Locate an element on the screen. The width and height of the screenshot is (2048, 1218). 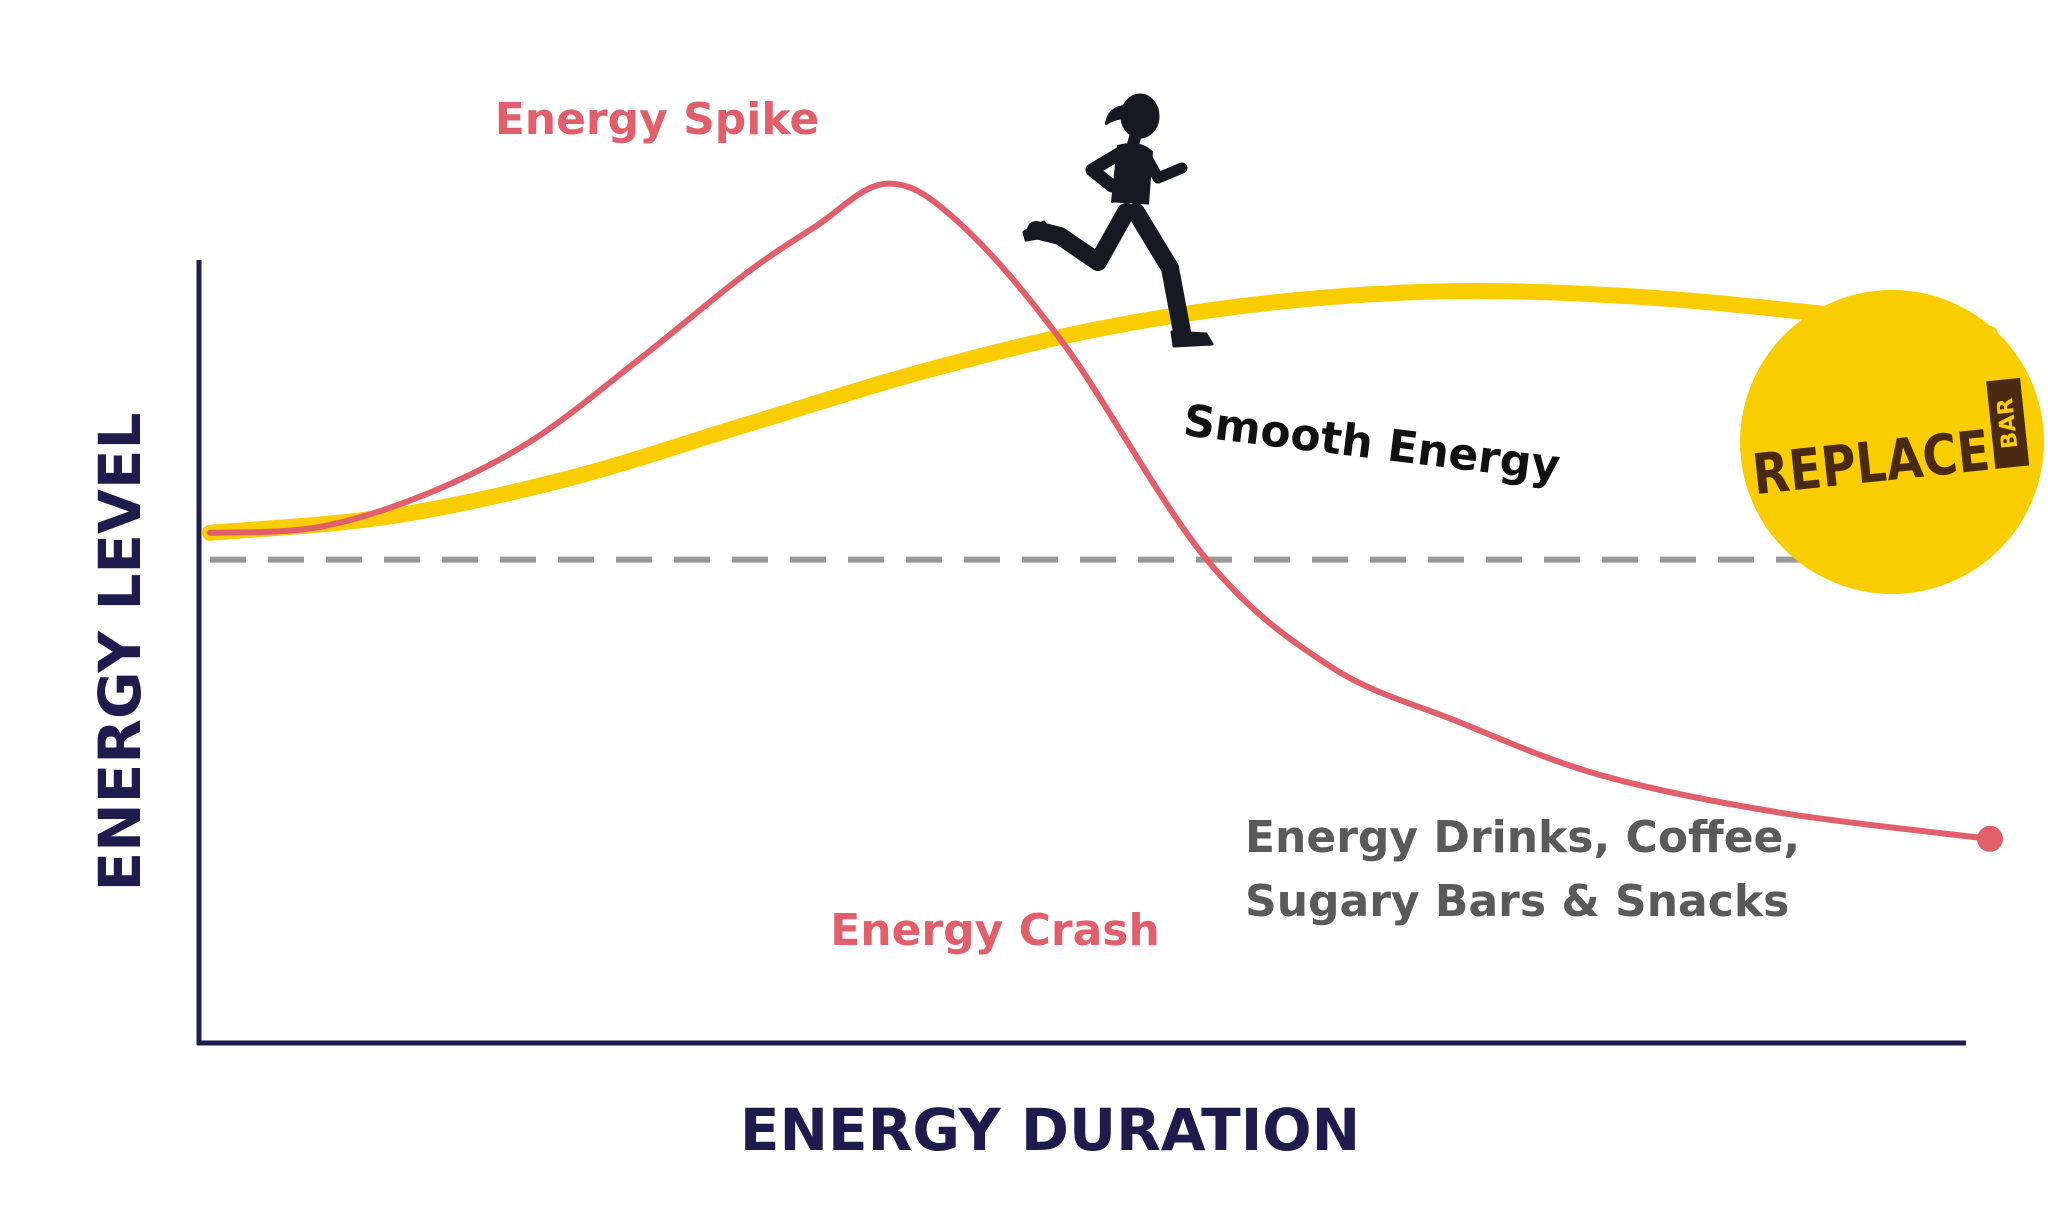
energy-crash-label: Energy Crash is located at coordinates (995, 930).